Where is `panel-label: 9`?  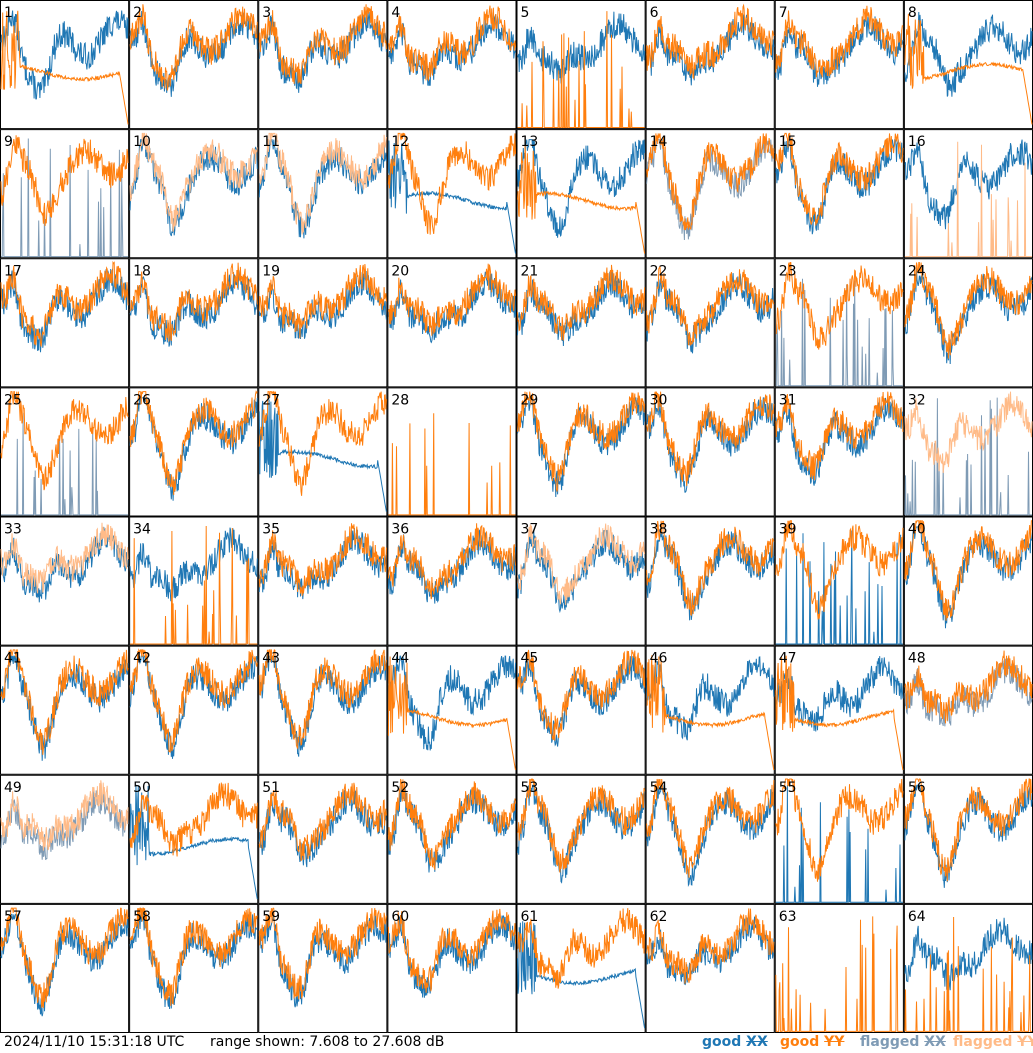
panel-label: 9 is located at coordinates (8, 142).